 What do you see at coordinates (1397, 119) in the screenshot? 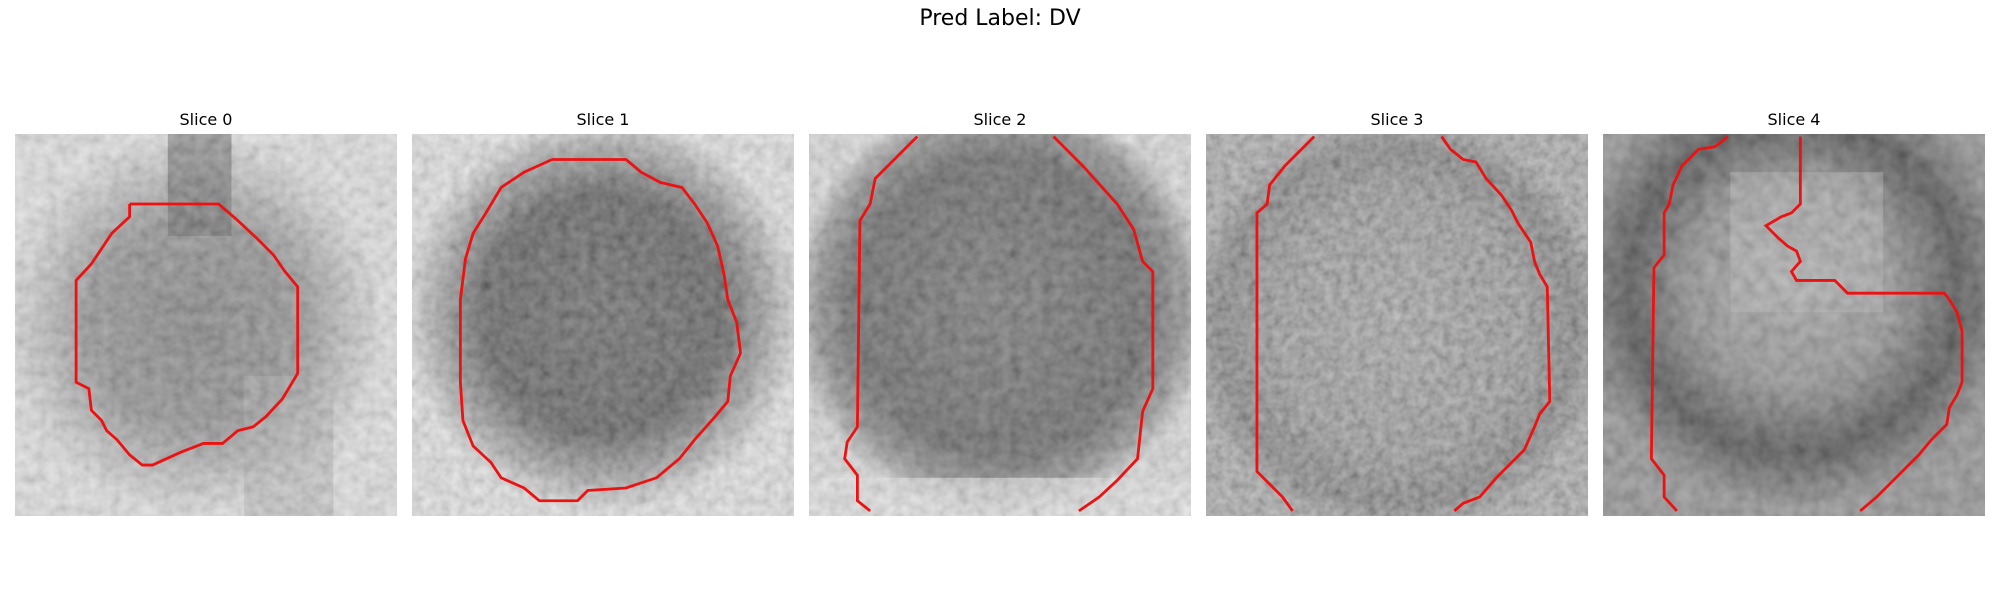
I see `slice-title-3: Slice 3` at bounding box center [1397, 119].